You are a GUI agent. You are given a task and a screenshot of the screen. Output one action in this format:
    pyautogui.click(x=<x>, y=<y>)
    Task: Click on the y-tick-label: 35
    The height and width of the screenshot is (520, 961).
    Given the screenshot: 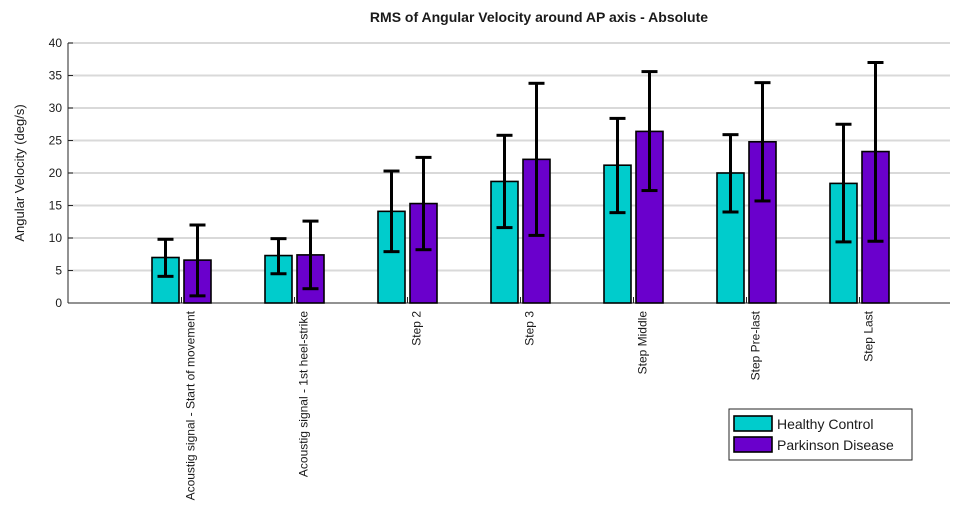 What is the action you would take?
    pyautogui.click(x=56, y=76)
    